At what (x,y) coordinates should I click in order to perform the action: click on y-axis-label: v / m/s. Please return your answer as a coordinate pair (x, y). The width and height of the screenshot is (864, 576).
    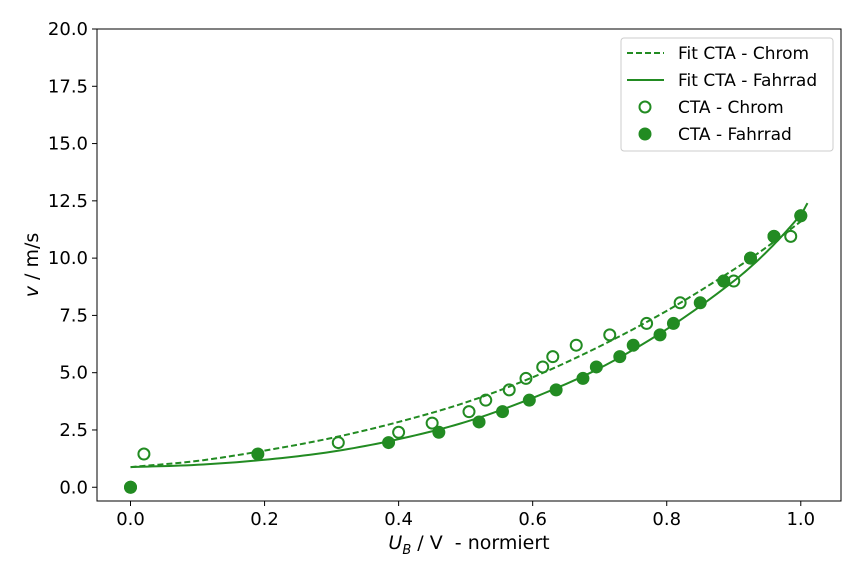
    Looking at the image, I should click on (32, 265).